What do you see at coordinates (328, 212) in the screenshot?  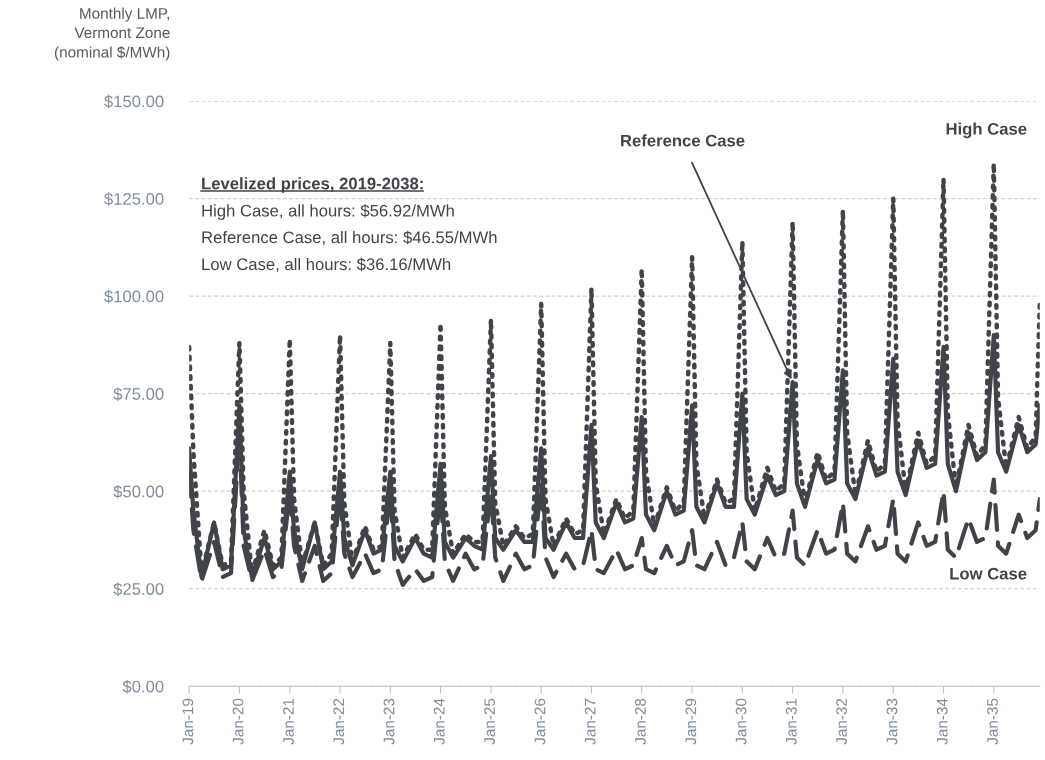 I see `annotation: High Case, all hours: $56.92/MWh` at bounding box center [328, 212].